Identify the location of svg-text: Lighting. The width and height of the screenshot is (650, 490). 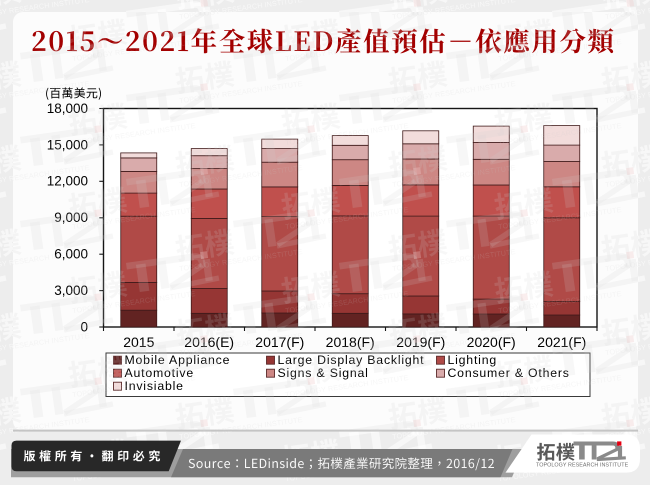
(472, 360).